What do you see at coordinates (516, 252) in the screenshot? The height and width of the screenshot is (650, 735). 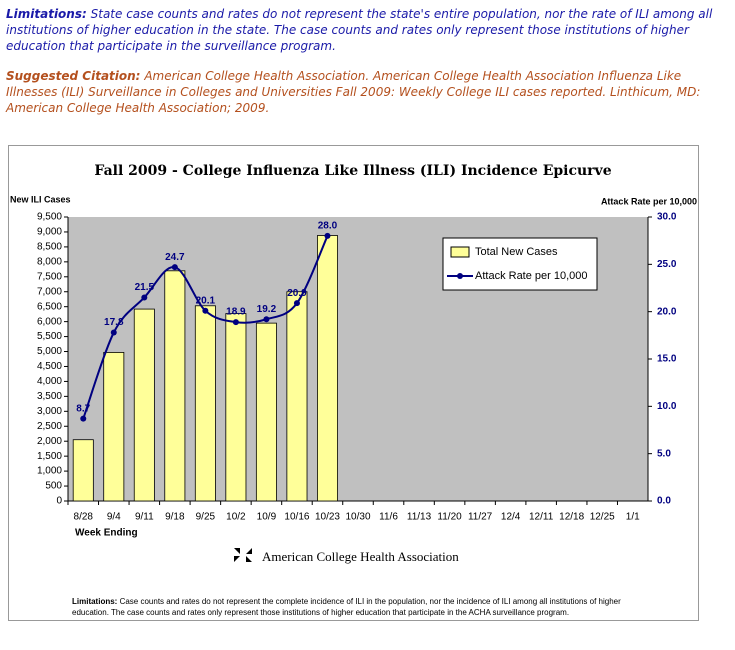 I see `legend-label: Total New Cases` at bounding box center [516, 252].